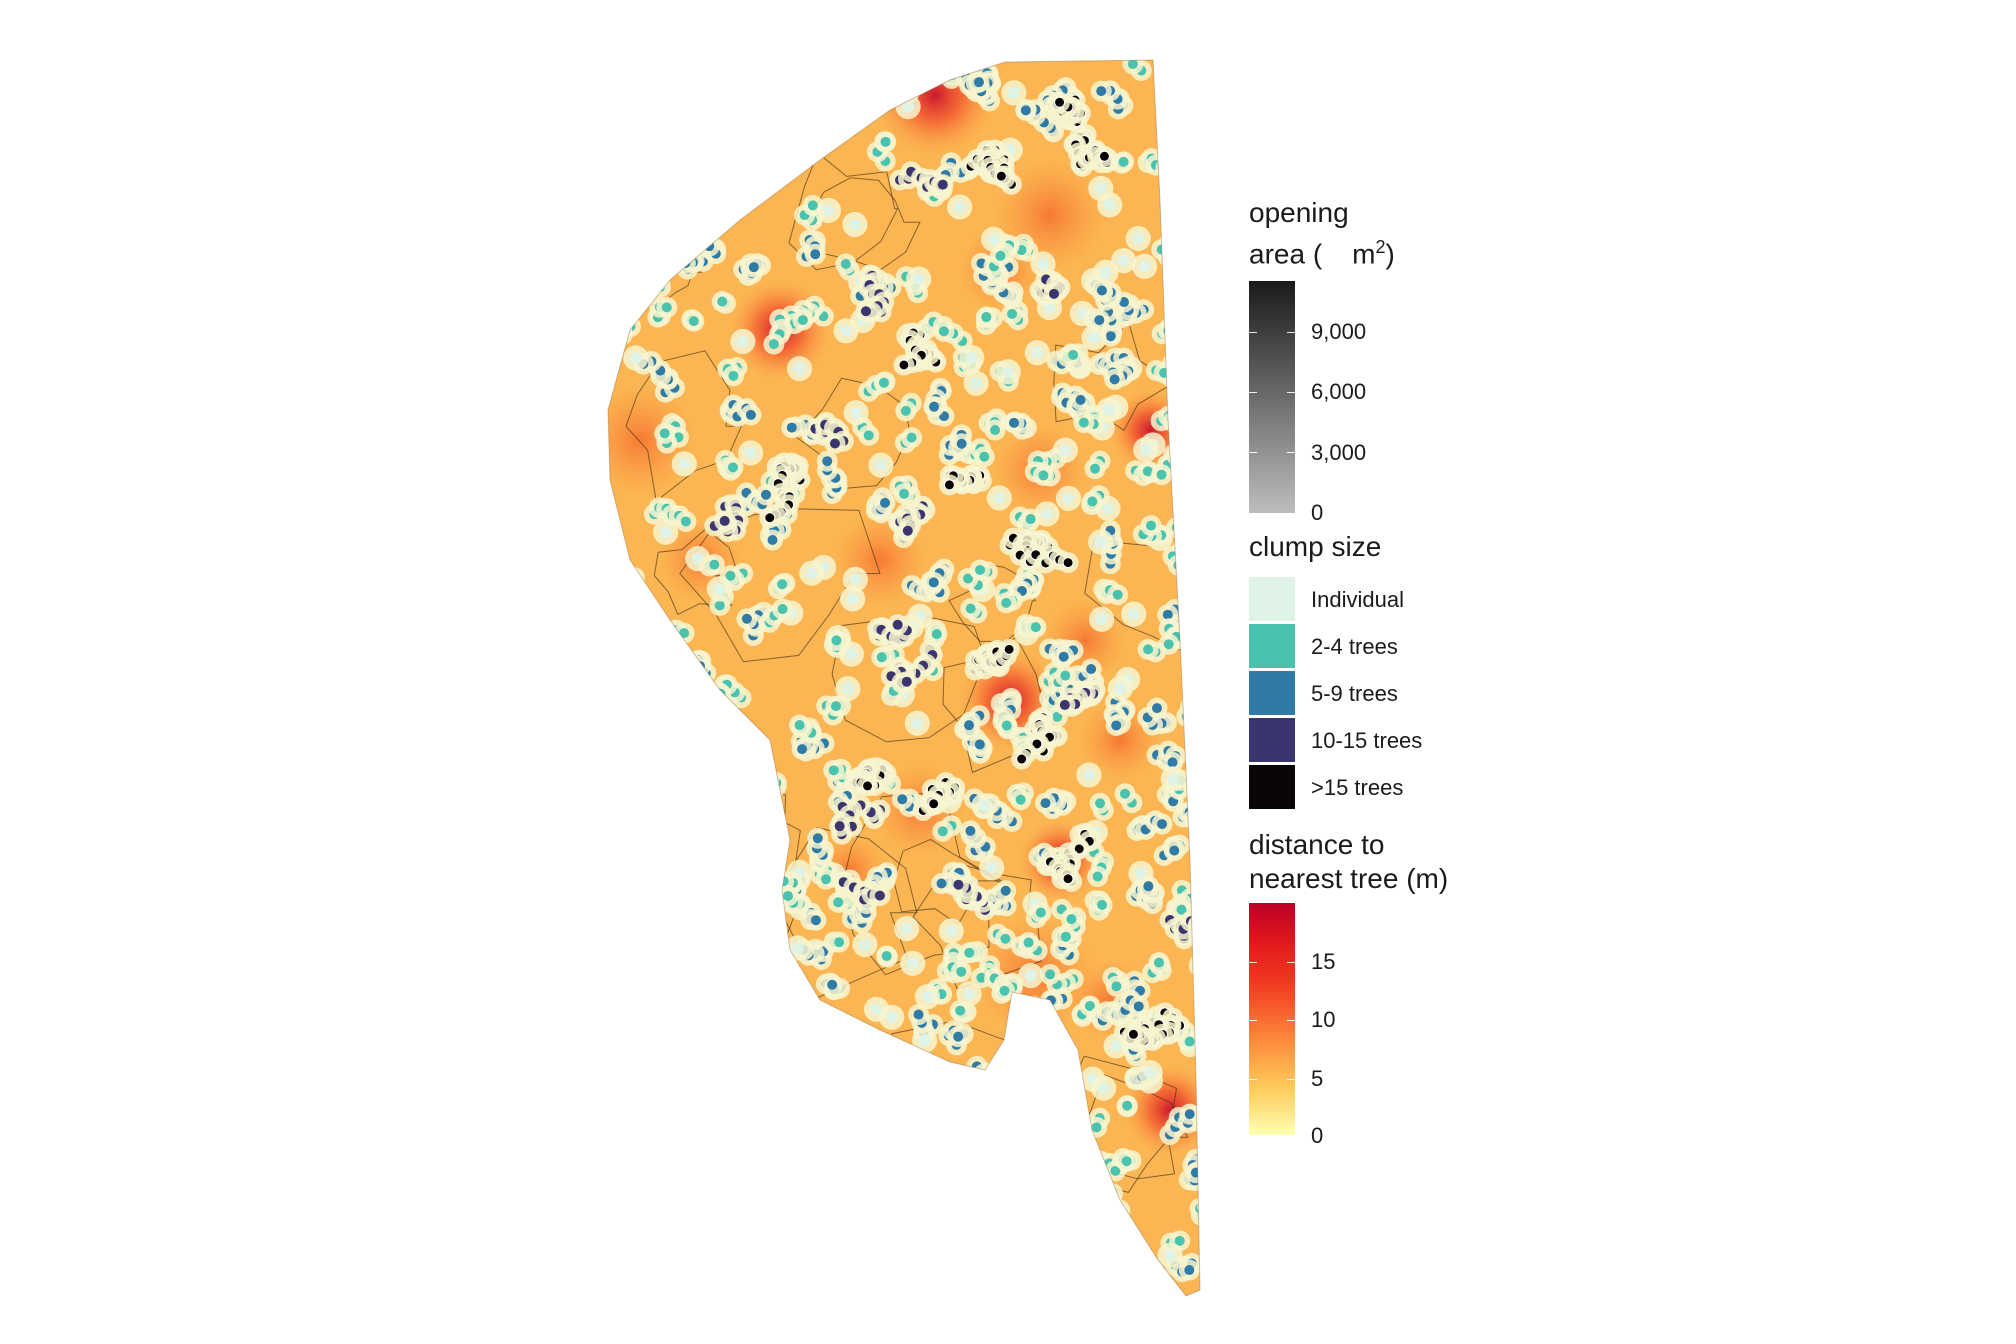  I want to click on opening-area-colorbar, so click(1272, 397).